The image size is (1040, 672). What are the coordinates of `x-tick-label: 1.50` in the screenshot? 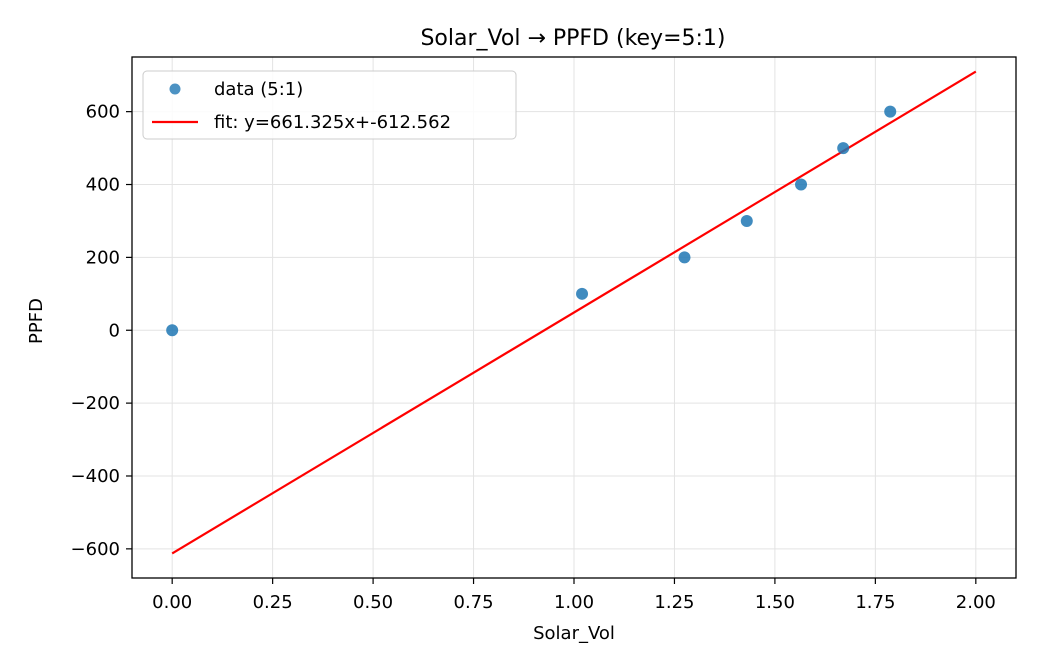 It's located at (775, 602).